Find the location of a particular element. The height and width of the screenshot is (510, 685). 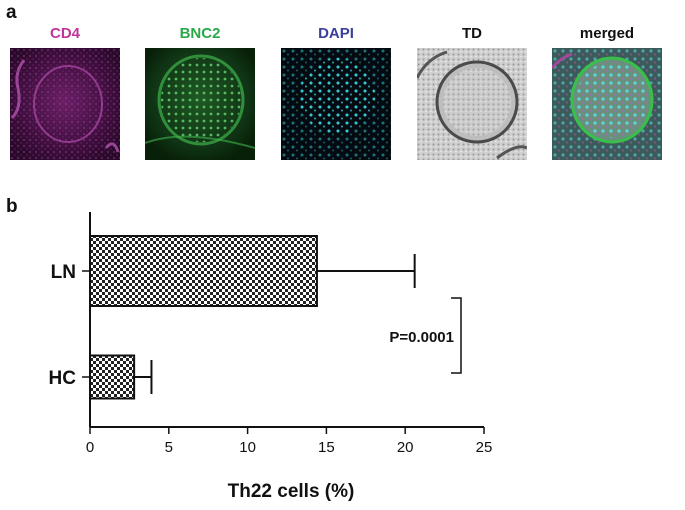

merged-micrograph is located at coordinates (607, 104).